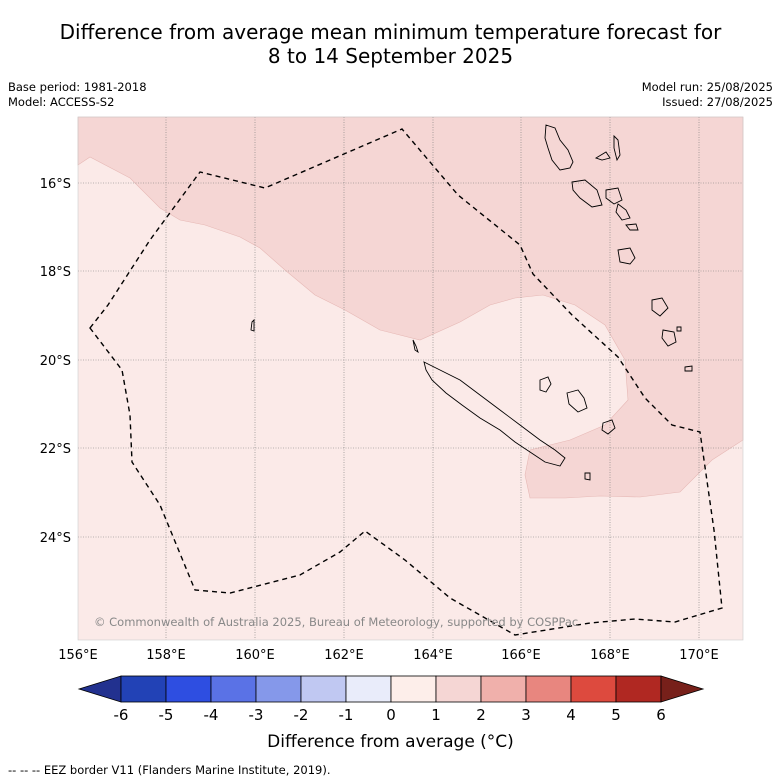 This screenshot has height=781, width=781. What do you see at coordinates (626, 256) in the screenshot?
I see `efate-island` at bounding box center [626, 256].